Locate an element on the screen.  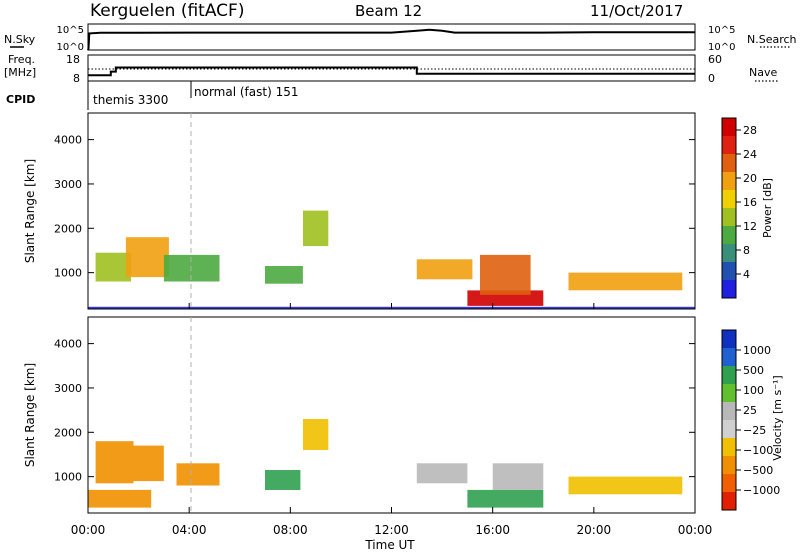
nave-label: Nave is located at coordinates (763, 72).